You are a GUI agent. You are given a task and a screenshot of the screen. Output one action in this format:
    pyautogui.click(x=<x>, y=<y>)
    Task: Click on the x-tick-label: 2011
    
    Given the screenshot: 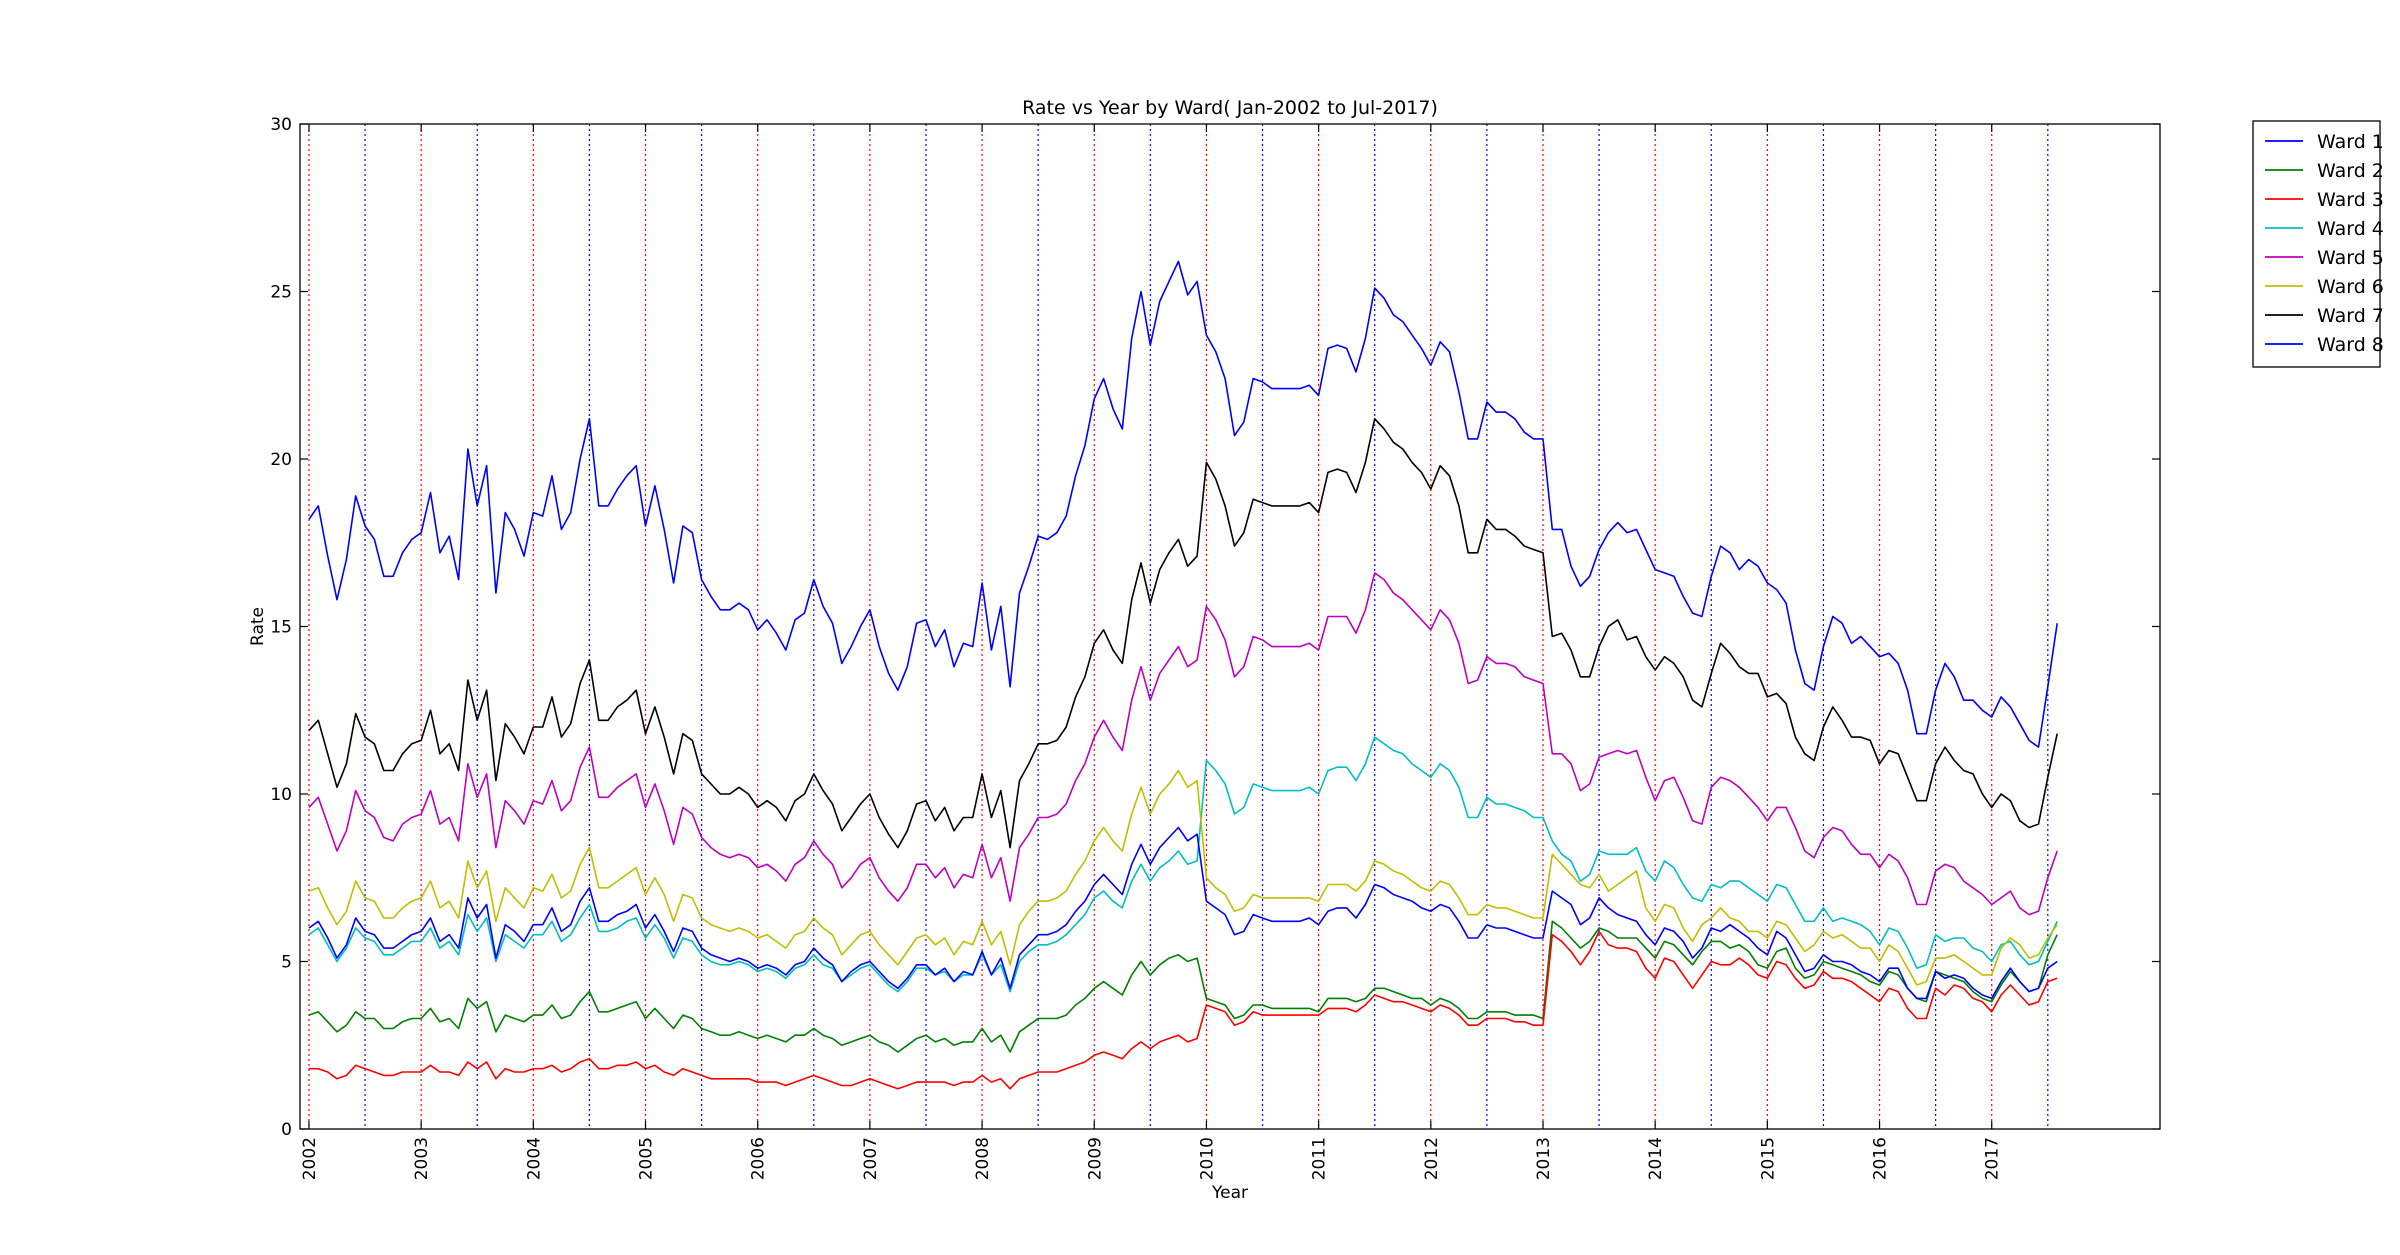 What is the action you would take?
    pyautogui.click(x=1320, y=1158)
    